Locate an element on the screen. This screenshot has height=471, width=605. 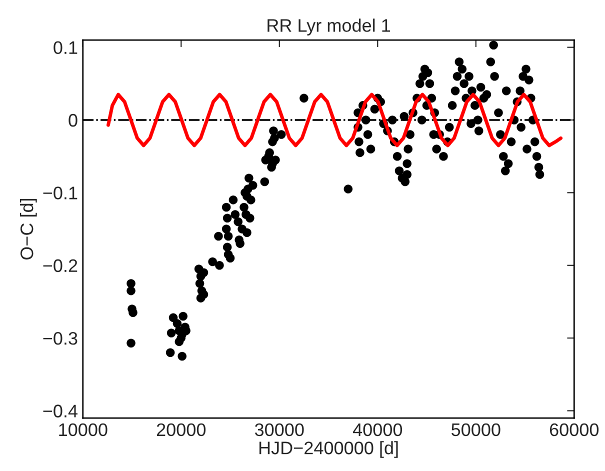
x-tick-label: 40000 is located at coordinates (377, 429).